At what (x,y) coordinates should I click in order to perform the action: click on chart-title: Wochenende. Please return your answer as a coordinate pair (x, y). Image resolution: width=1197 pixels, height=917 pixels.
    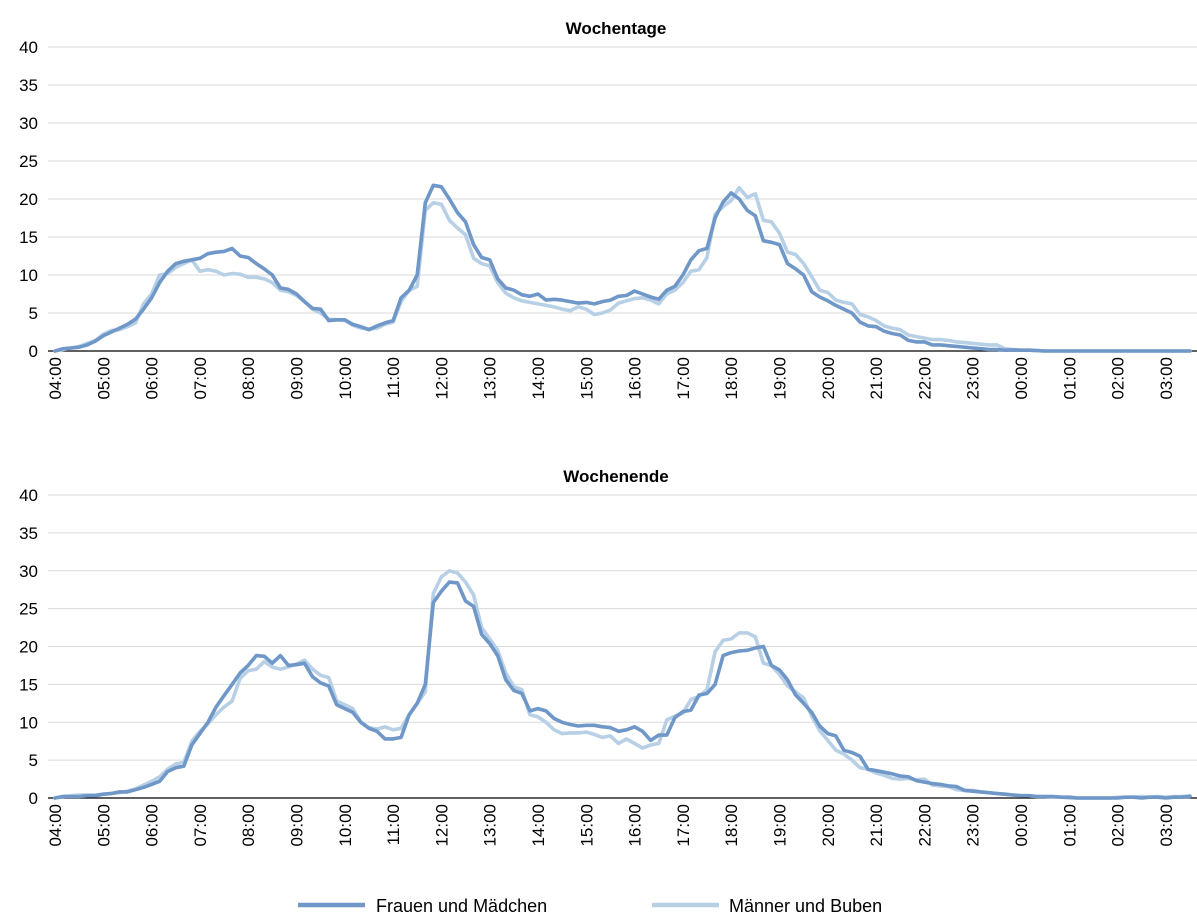
    Looking at the image, I should click on (615, 476).